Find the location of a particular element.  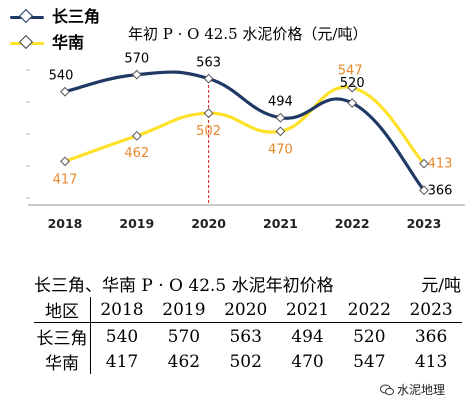

x-tick-label: 2018 is located at coordinates (65, 223).